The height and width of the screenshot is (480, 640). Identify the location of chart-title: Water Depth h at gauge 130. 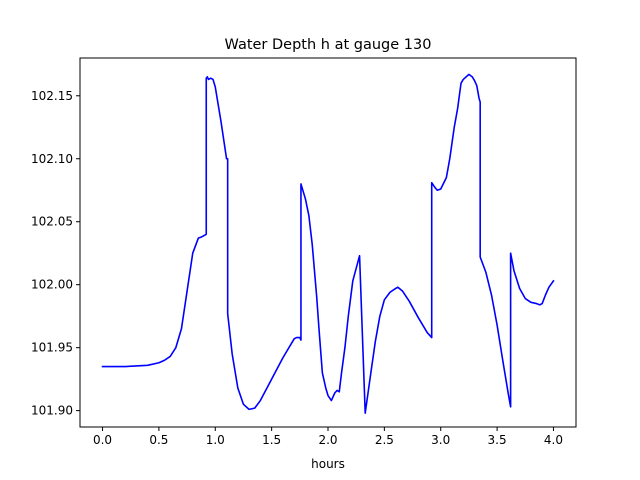
(328, 45).